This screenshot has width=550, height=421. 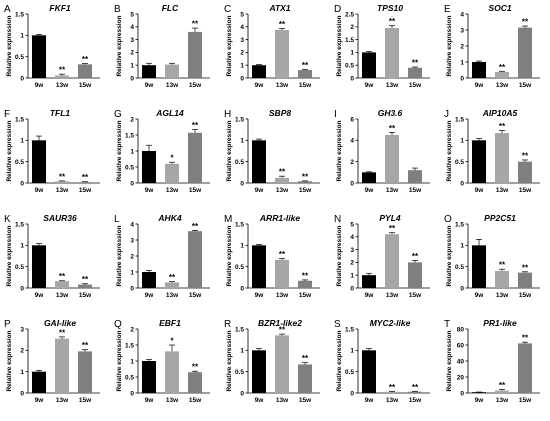 I want to click on panel-letter: B, so click(x=117, y=9).